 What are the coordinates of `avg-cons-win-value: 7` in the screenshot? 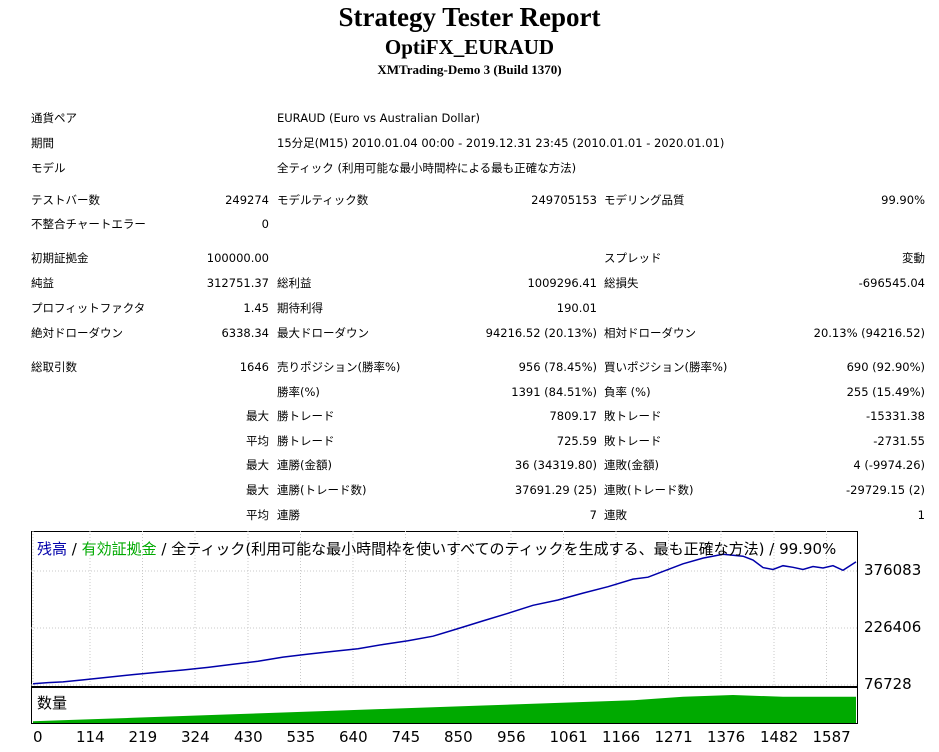 It's located at (593, 515).